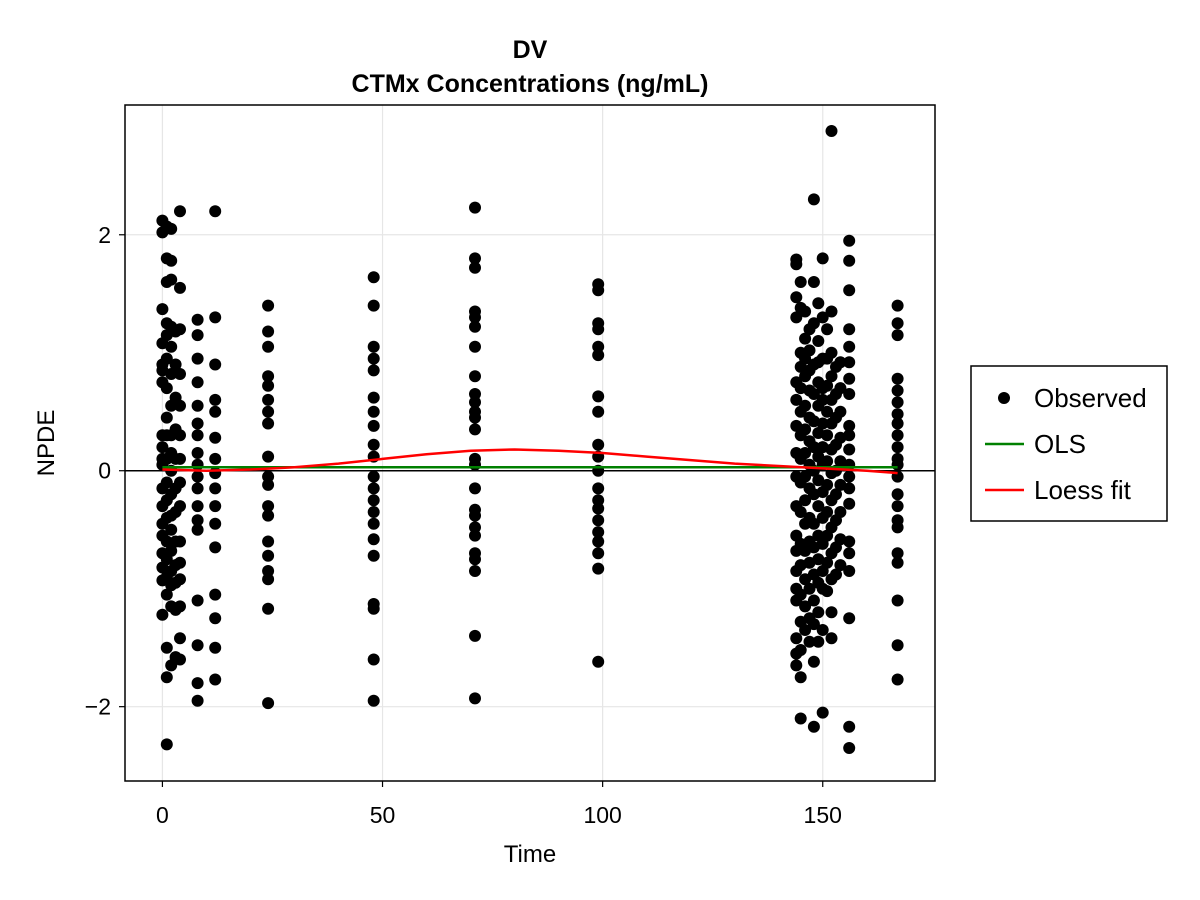 The width and height of the screenshot is (1200, 900). Describe the element at coordinates (1004, 398) in the screenshot. I see `legend-observed-marker` at that location.